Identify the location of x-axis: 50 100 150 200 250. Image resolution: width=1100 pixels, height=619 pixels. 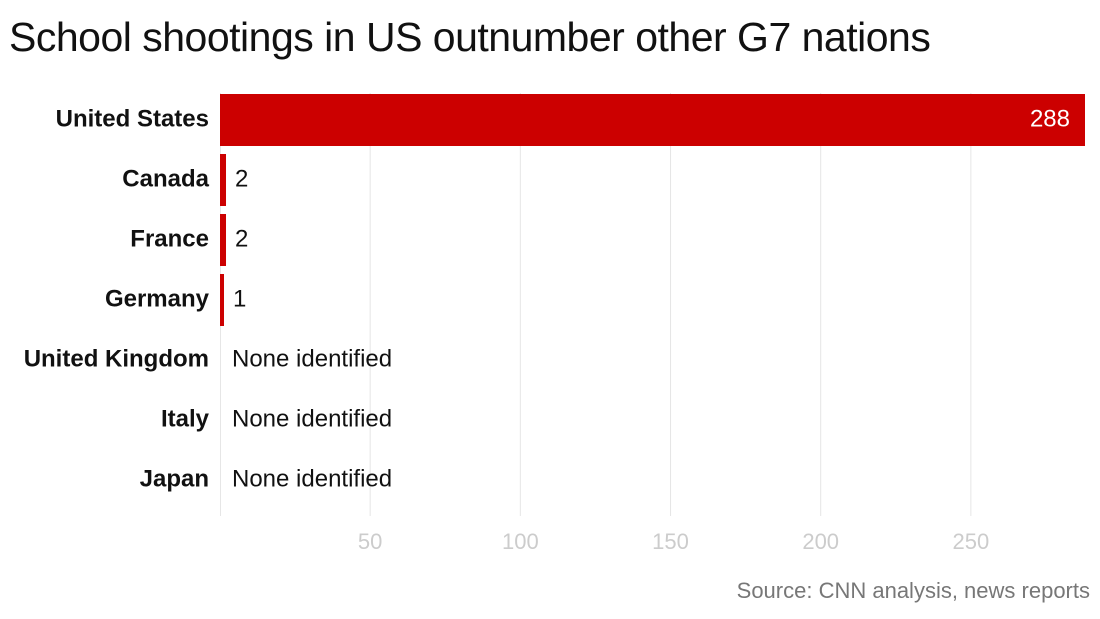
(673, 541).